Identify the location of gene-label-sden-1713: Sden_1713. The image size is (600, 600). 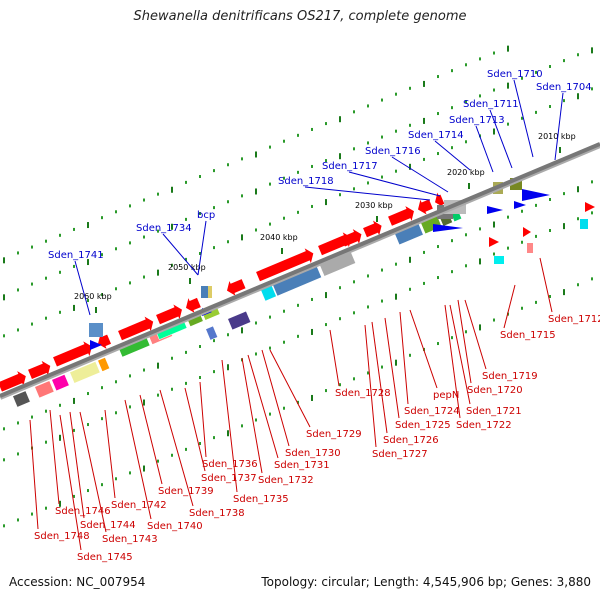
(477, 120).